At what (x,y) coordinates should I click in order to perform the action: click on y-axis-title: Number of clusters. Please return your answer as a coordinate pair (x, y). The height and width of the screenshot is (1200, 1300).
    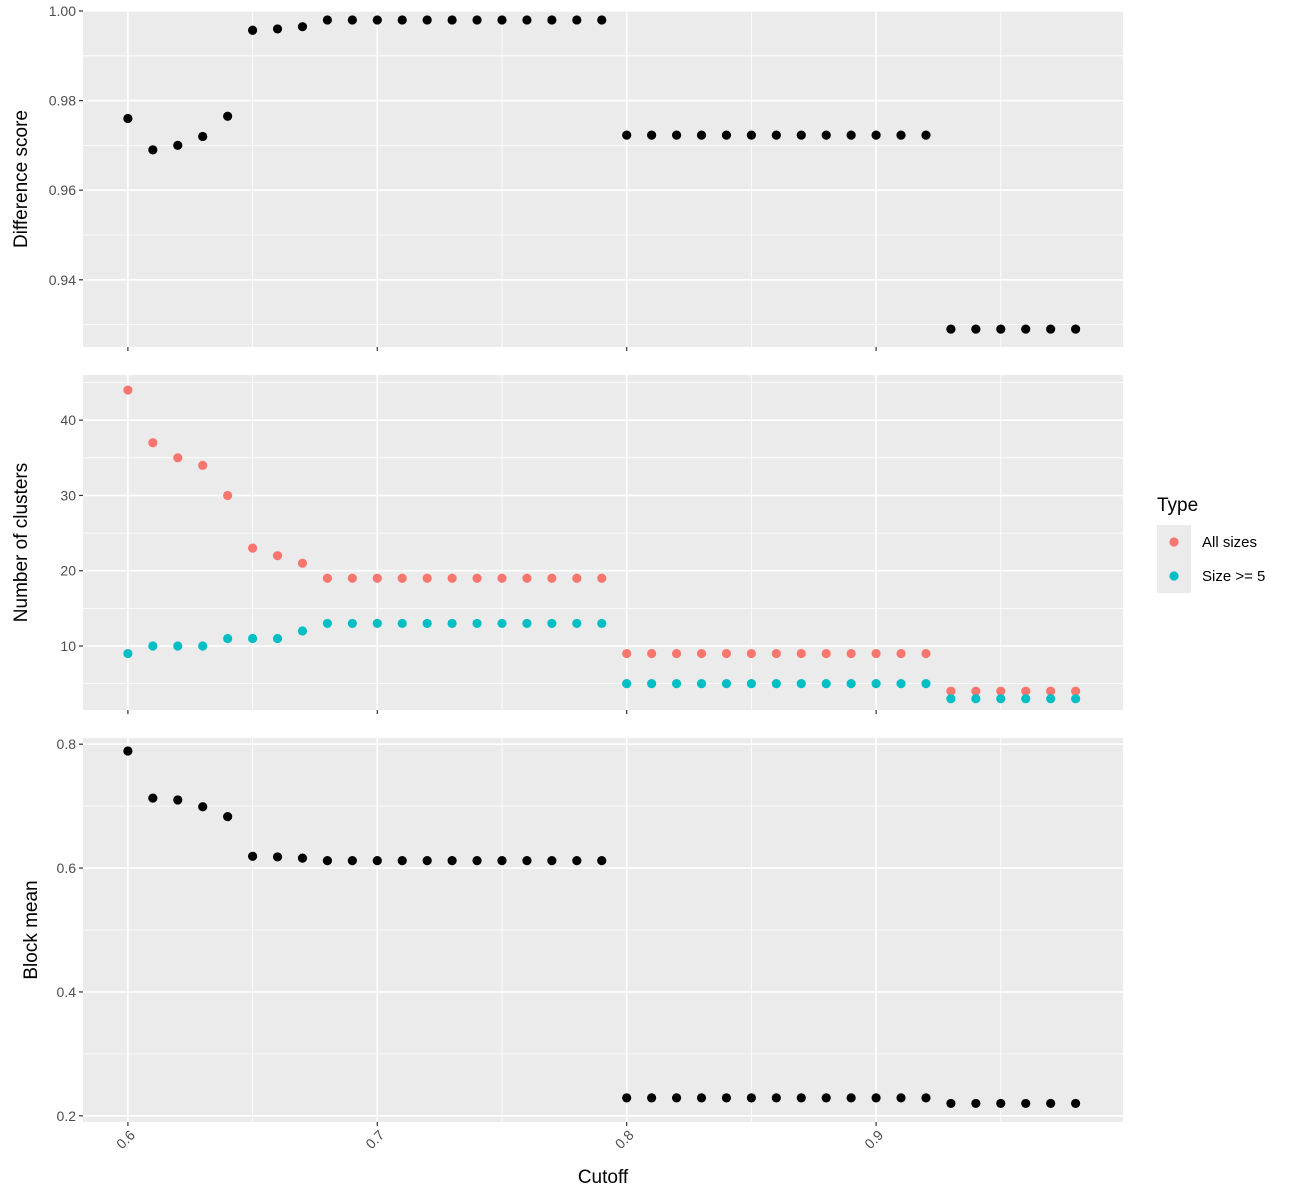
    Looking at the image, I should click on (21, 542).